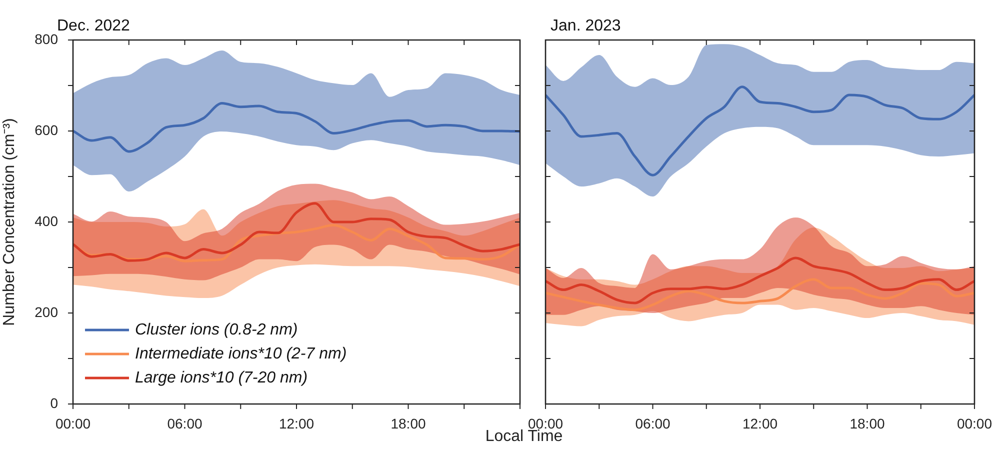  Describe the element at coordinates (46, 38) in the screenshot. I see `y-tick-label: 800` at that location.